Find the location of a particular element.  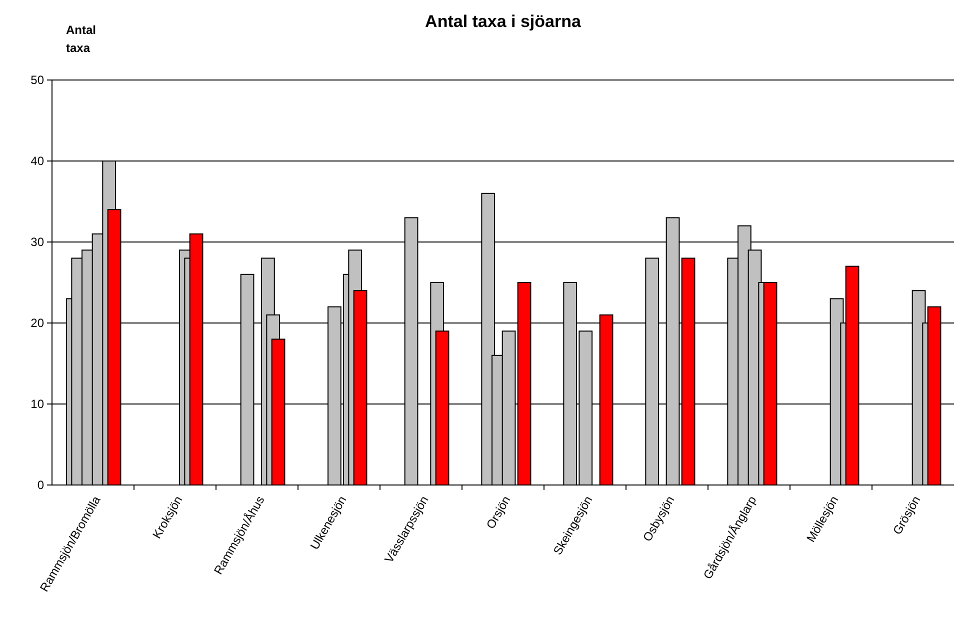

y-tick-label: 0 is located at coordinates (40, 485).